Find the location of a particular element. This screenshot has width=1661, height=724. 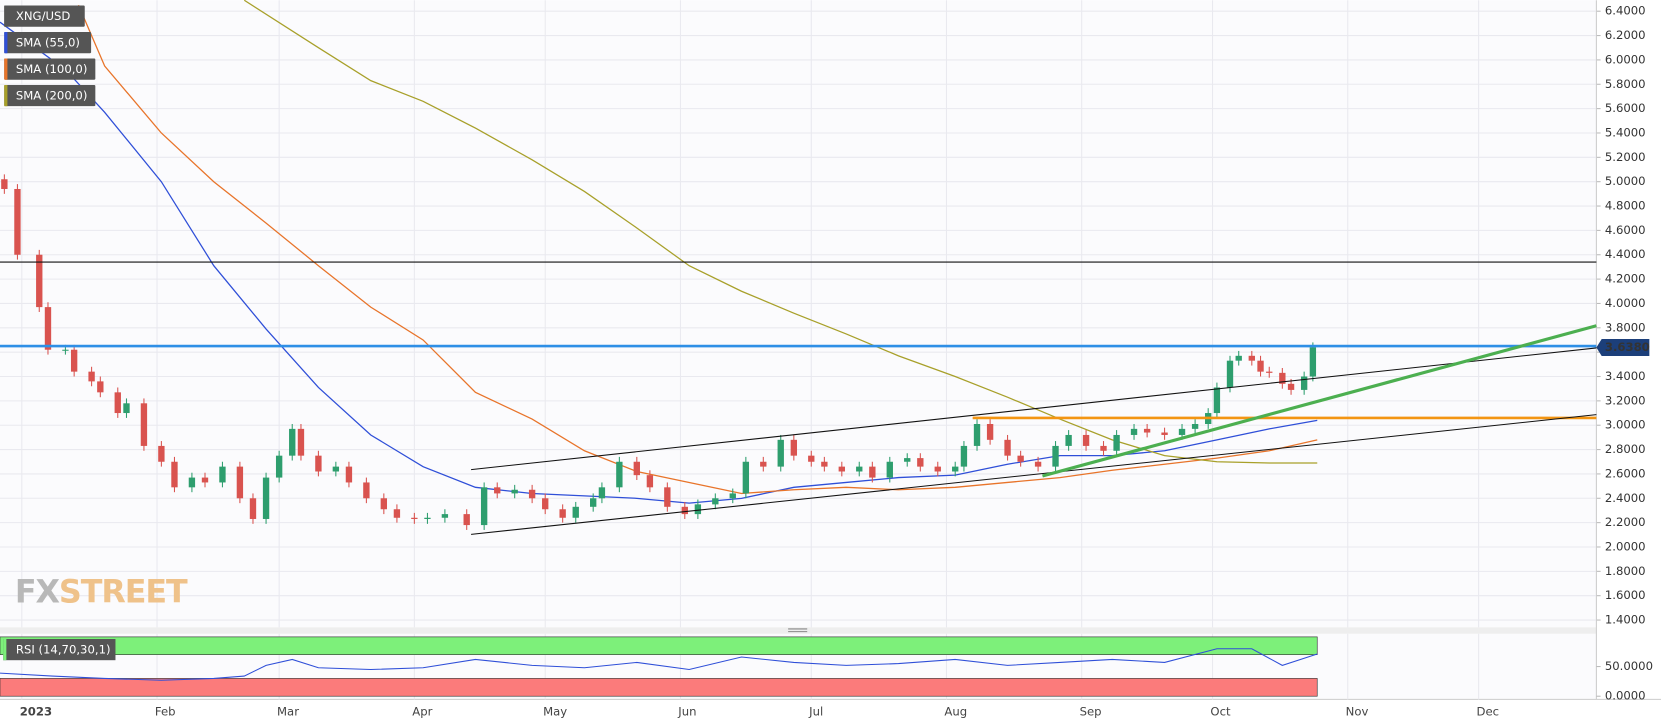

legend-label: SMA (200,0) is located at coordinates (52, 96).